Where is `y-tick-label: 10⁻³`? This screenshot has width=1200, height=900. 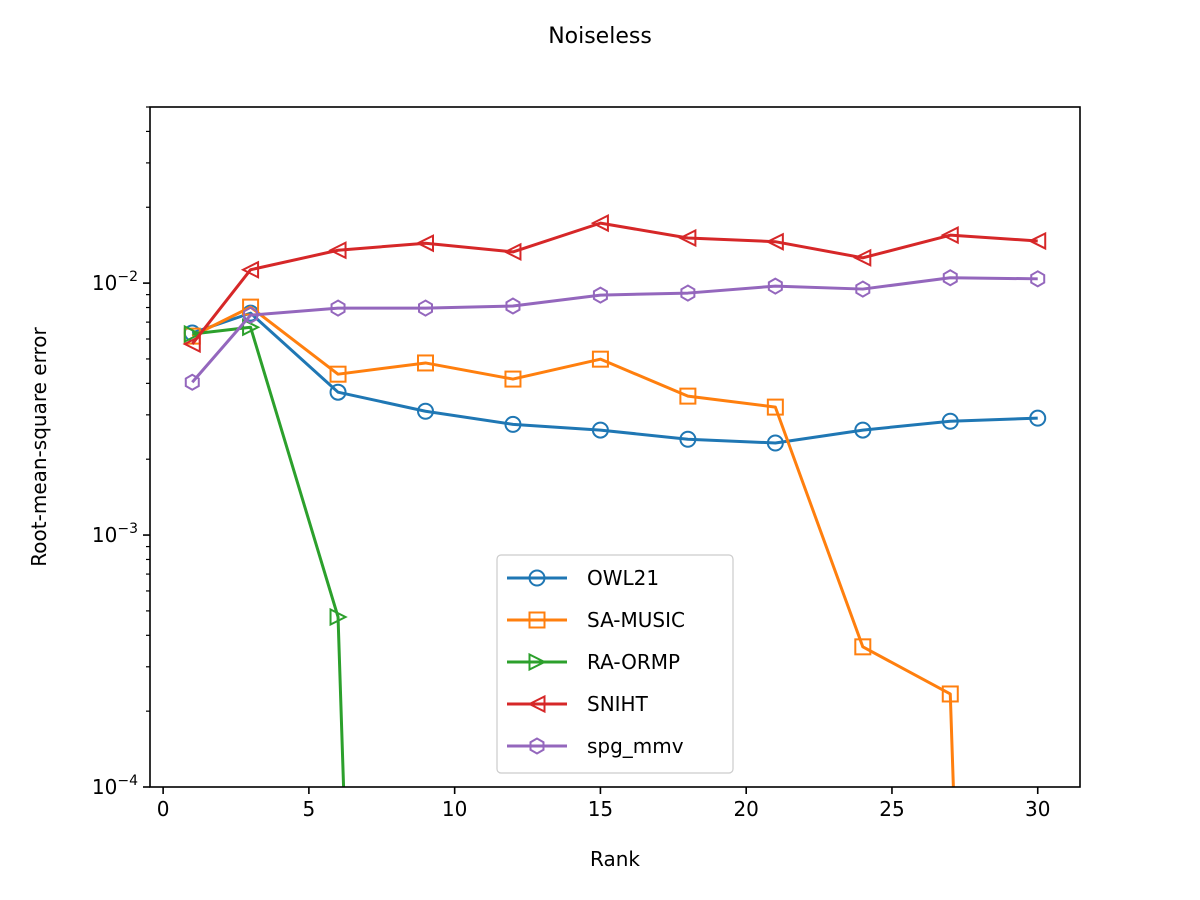 y-tick-label: 10⁻³ is located at coordinates (115, 534).